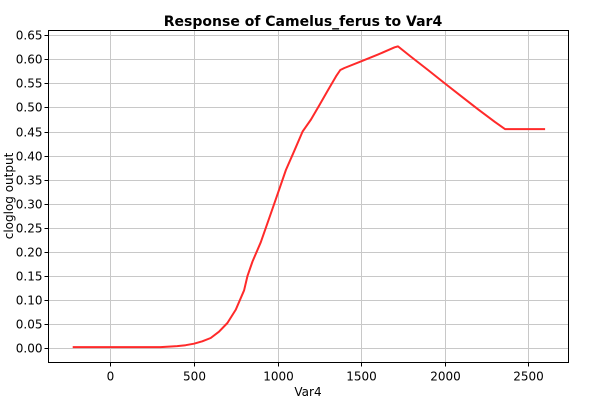 This screenshot has height=400, width=600. Describe the element at coordinates (303, 22) in the screenshot. I see `chart-title: Response of Camelus_ferus to Var4` at that location.